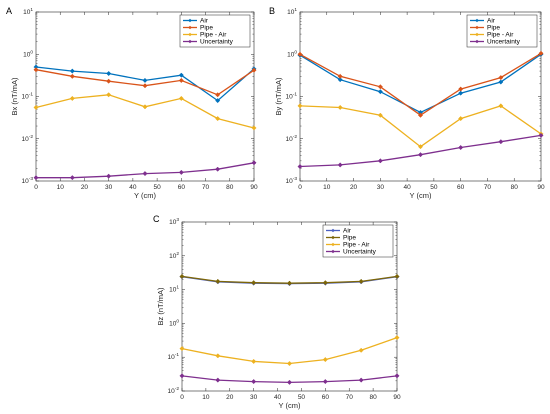  What do you see at coordinates (174, 221) in the screenshot?
I see `y-tick-label: 10³` at bounding box center [174, 221].